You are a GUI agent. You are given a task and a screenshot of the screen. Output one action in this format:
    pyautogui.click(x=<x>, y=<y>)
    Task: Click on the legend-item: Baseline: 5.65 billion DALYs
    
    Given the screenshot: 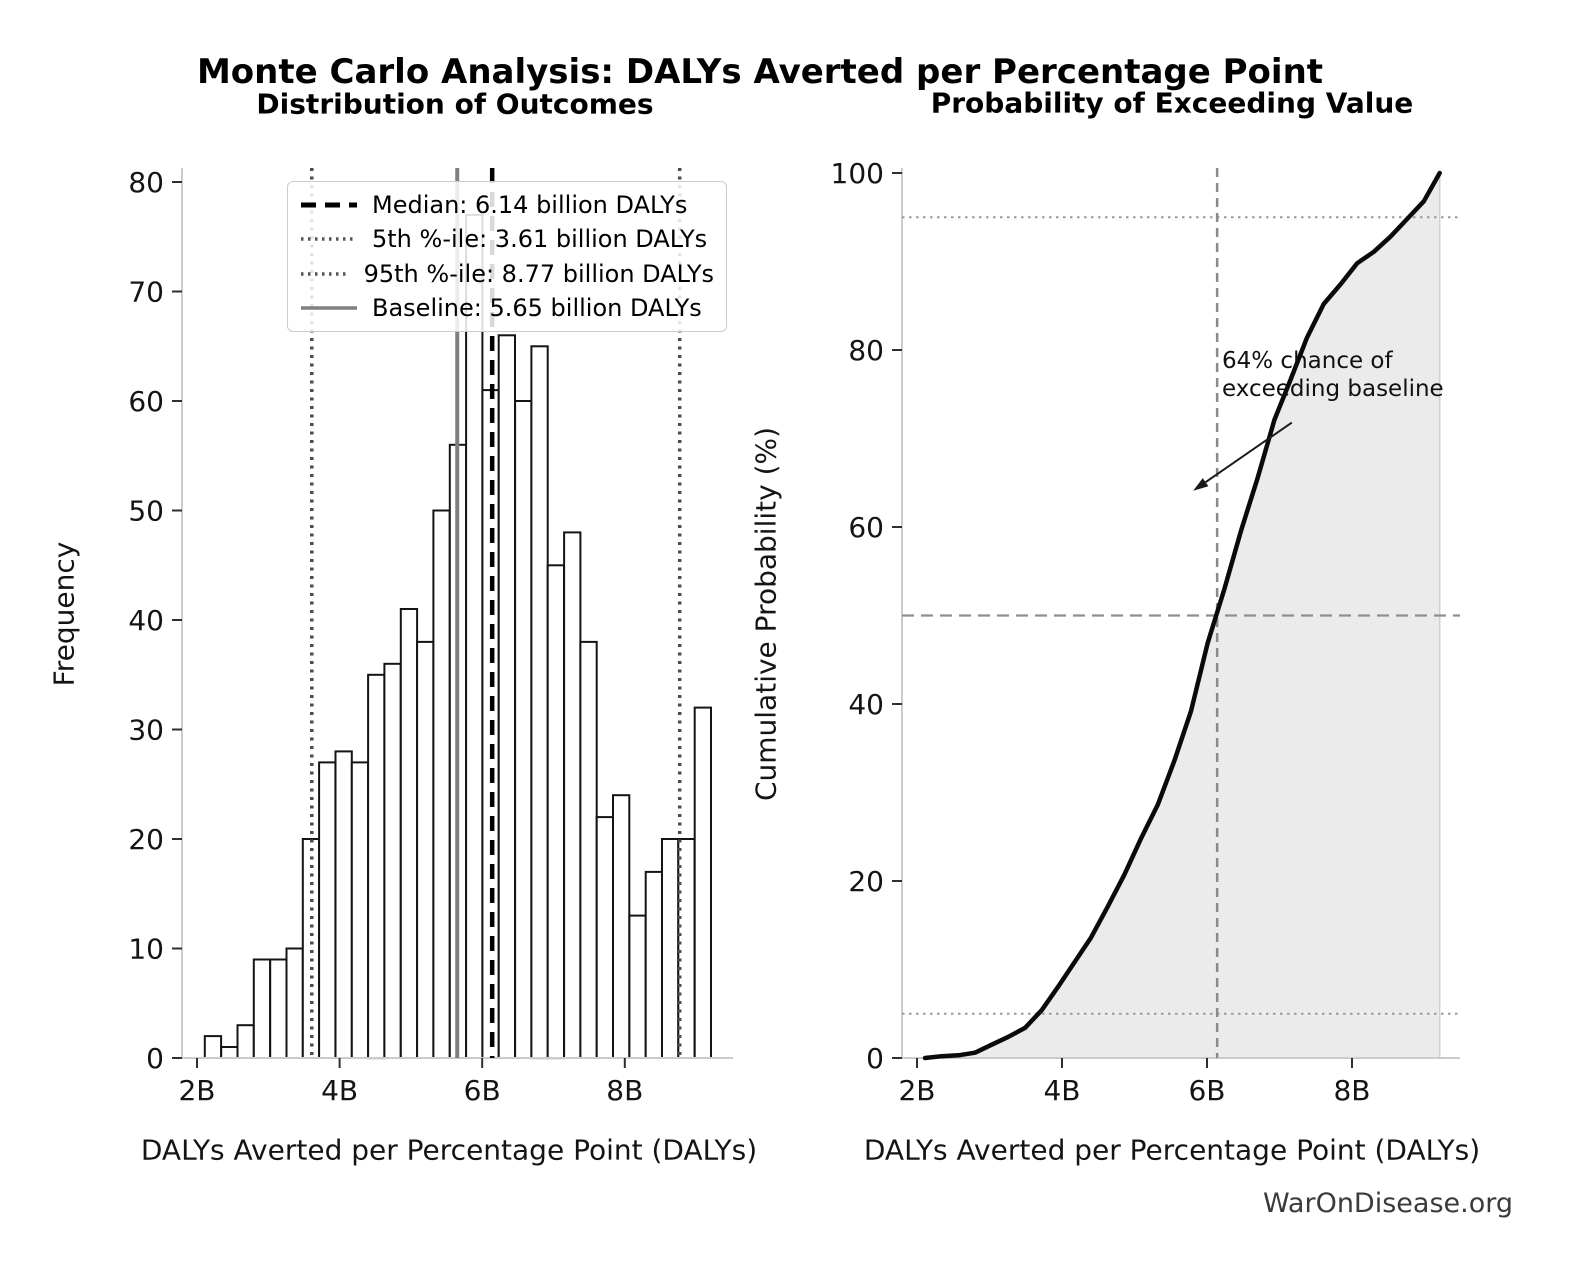 What is the action you would take?
    pyautogui.click(x=507, y=308)
    